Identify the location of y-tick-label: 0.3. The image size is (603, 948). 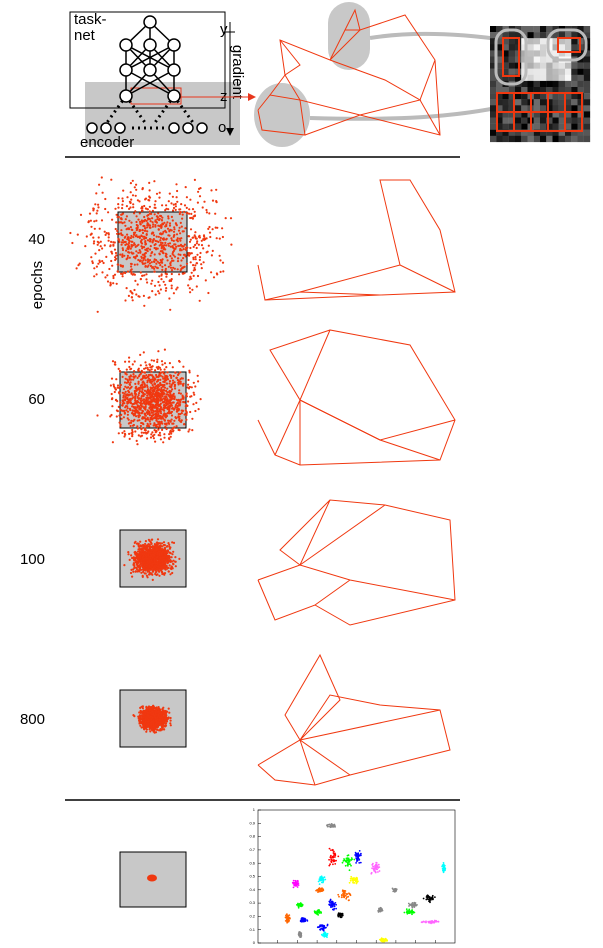
(252, 902).